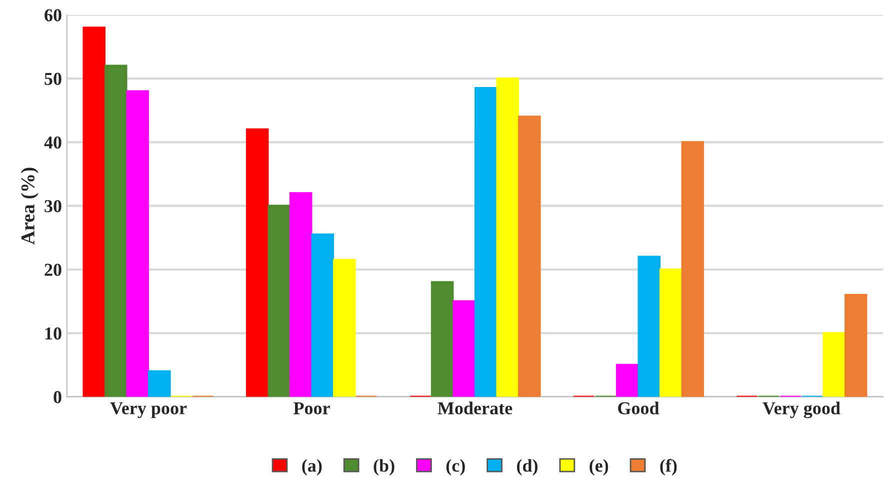 The width and height of the screenshot is (892, 496). What do you see at coordinates (801, 410) in the screenshot?
I see `x-tick-label: Very good` at bounding box center [801, 410].